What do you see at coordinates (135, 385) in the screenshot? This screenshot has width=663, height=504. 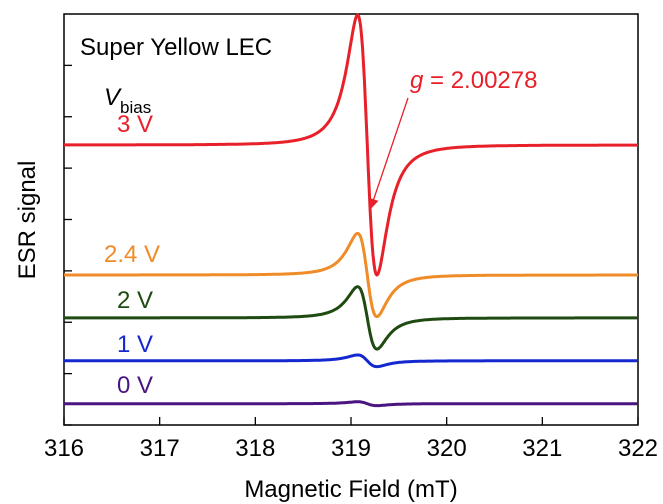 I see `series-label: 0 V` at bounding box center [135, 385].